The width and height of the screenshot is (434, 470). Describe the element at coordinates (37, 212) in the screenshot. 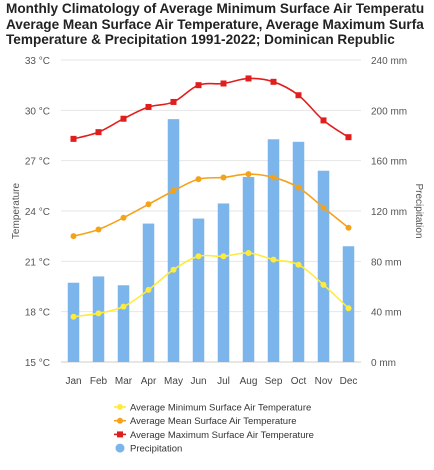

I see `y-left-tick-label: 24 °C` at that location.